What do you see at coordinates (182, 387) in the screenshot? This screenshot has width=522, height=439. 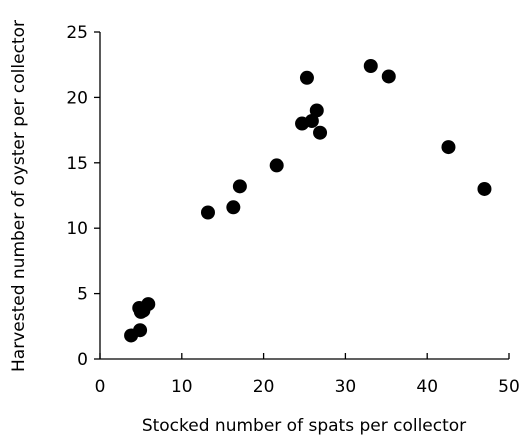 I see `x-tick-label: 10` at bounding box center [182, 387].